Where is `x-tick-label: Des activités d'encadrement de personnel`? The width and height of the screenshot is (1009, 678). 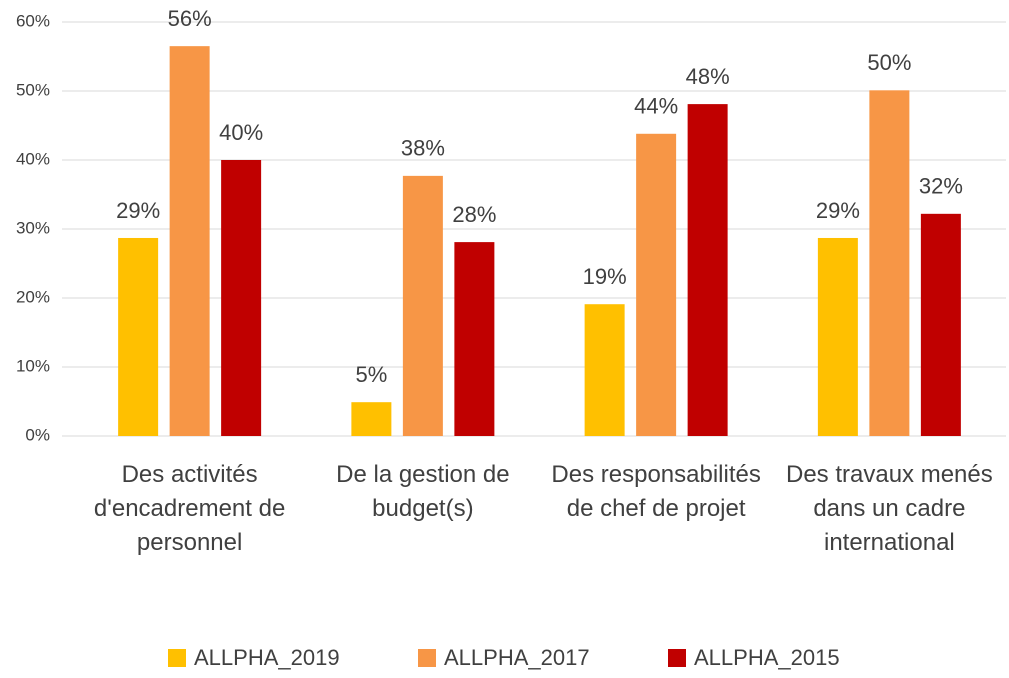
x-tick-label: Des activités d'encadrement de personnel is located at coordinates (189, 508).